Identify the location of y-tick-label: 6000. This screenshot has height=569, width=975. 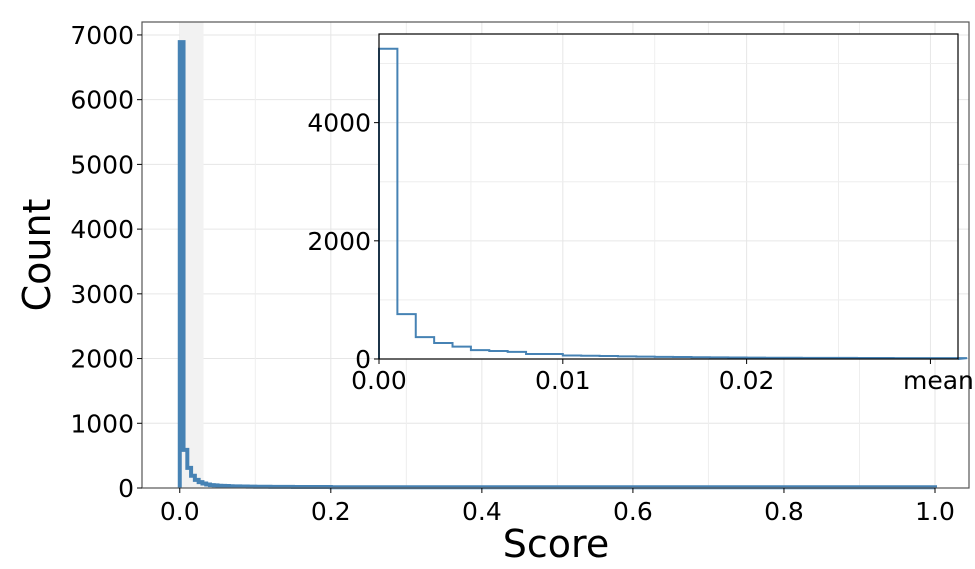
(102, 100).